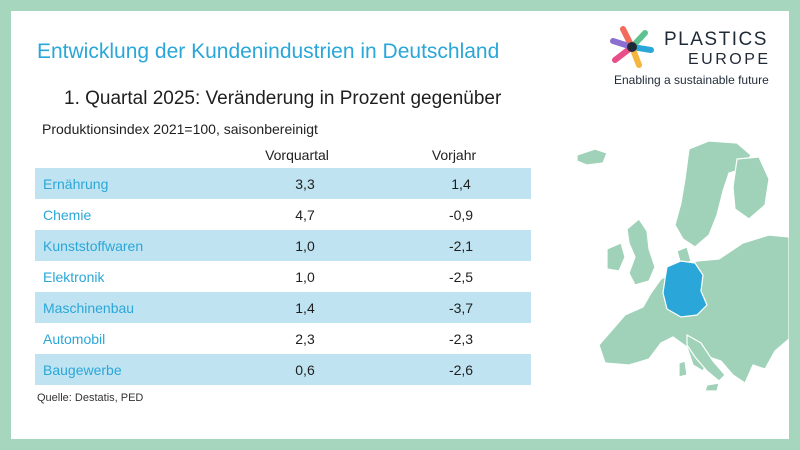 The image size is (800, 450). What do you see at coordinates (305, 183) in the screenshot?
I see `value-vorquartal: 3,3` at bounding box center [305, 183].